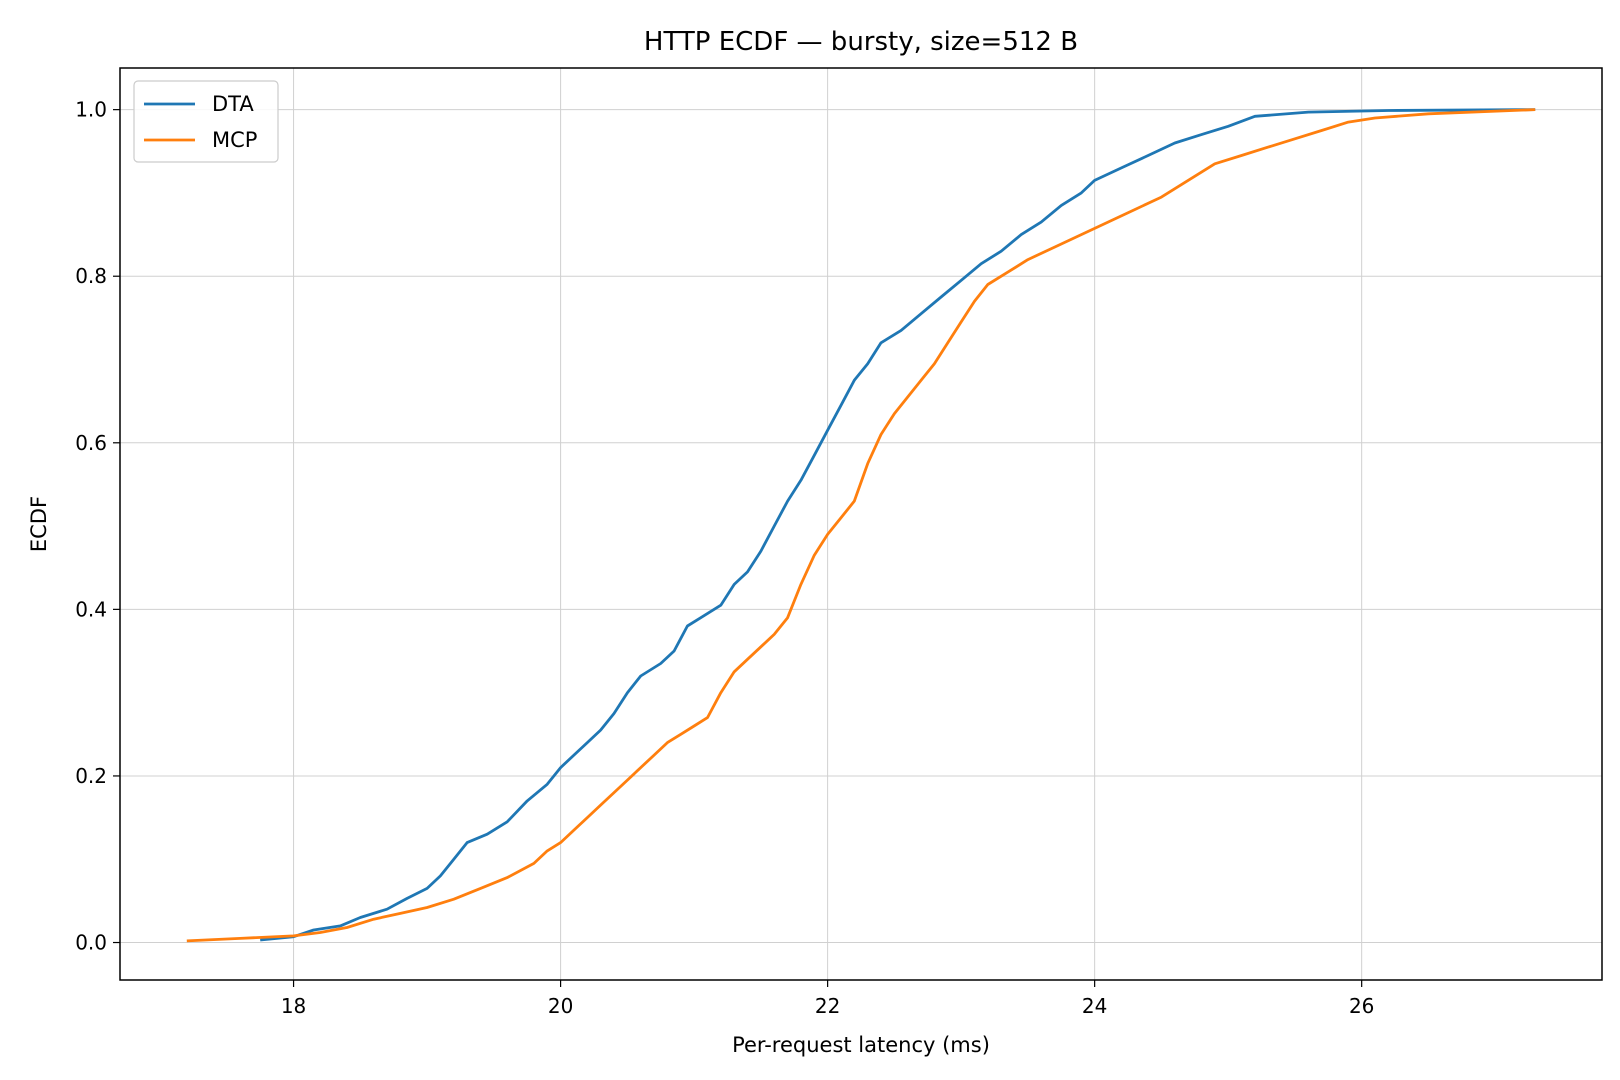 The width and height of the screenshot is (1620, 1080). I want to click on y-tick-label: 0.4, so click(91, 609).